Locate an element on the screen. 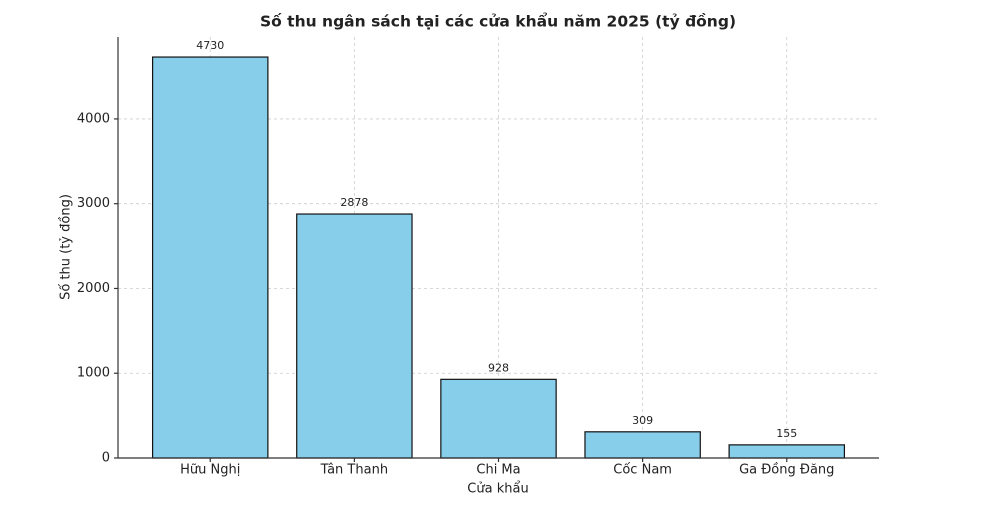 This screenshot has width=984, height=509. x-tick-label: Tân Thanh is located at coordinates (354, 470).